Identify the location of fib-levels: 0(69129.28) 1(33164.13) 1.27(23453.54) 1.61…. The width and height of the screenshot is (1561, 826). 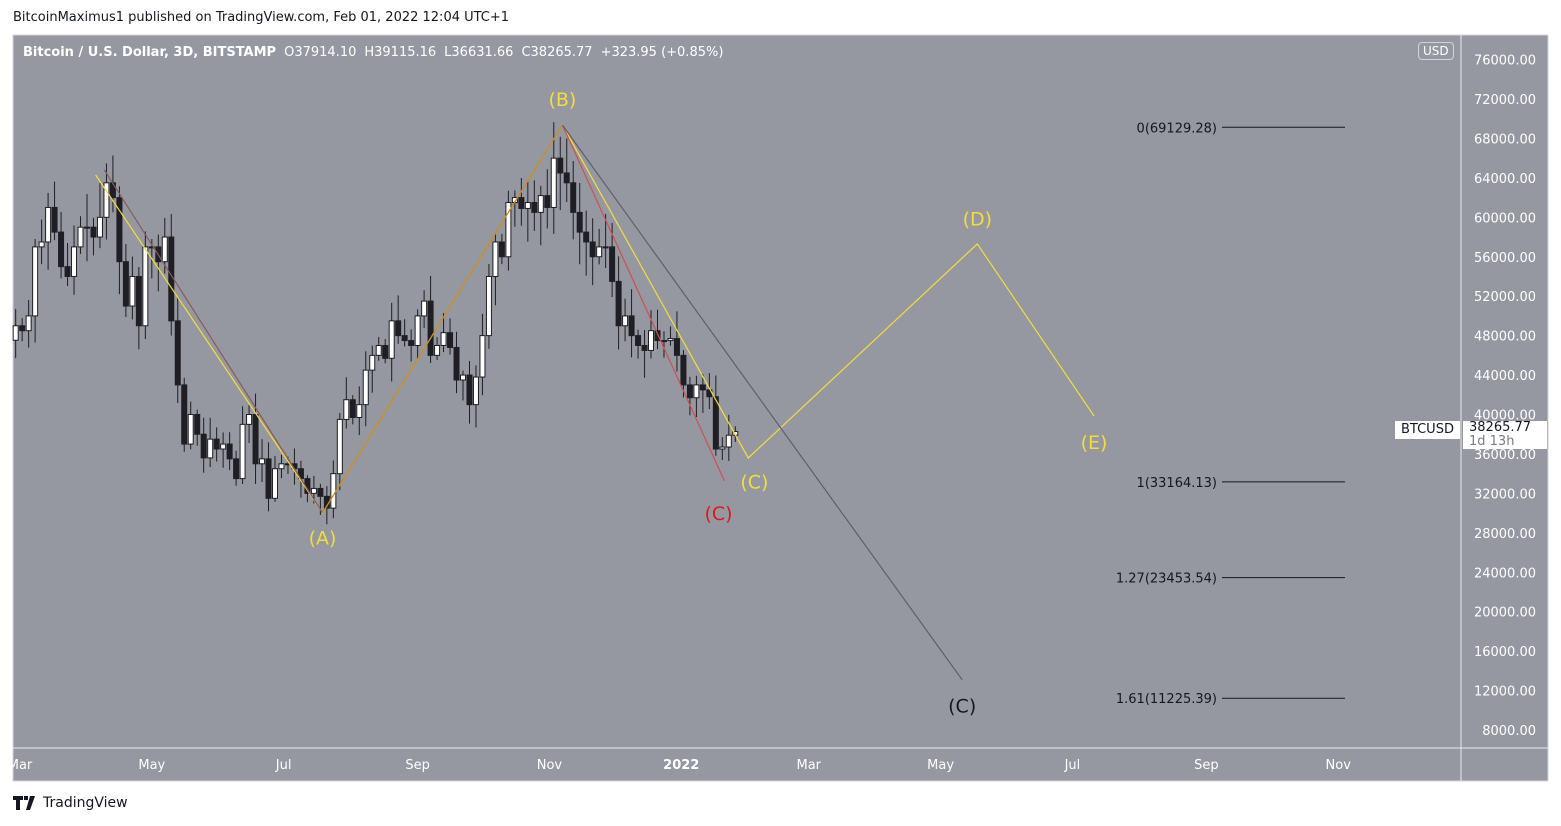
(1230, 414).